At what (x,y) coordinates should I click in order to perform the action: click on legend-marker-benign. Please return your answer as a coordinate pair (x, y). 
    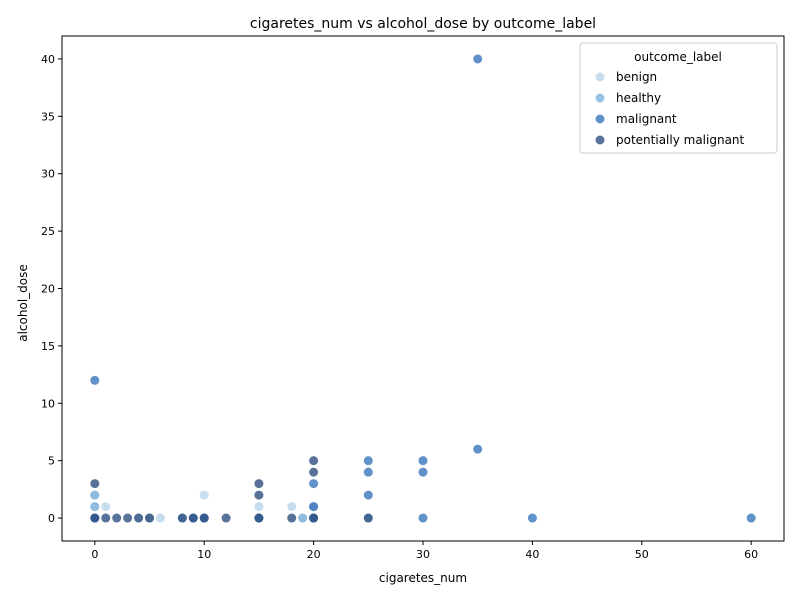
    Looking at the image, I should click on (600, 77).